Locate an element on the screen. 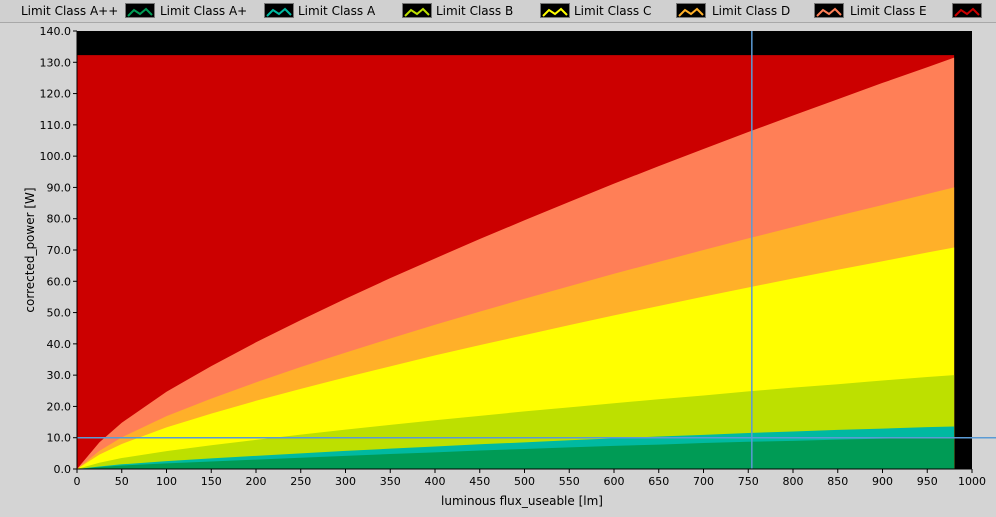 This screenshot has width=996, height=517. legend-label: Limit Class D is located at coordinates (751, 11).